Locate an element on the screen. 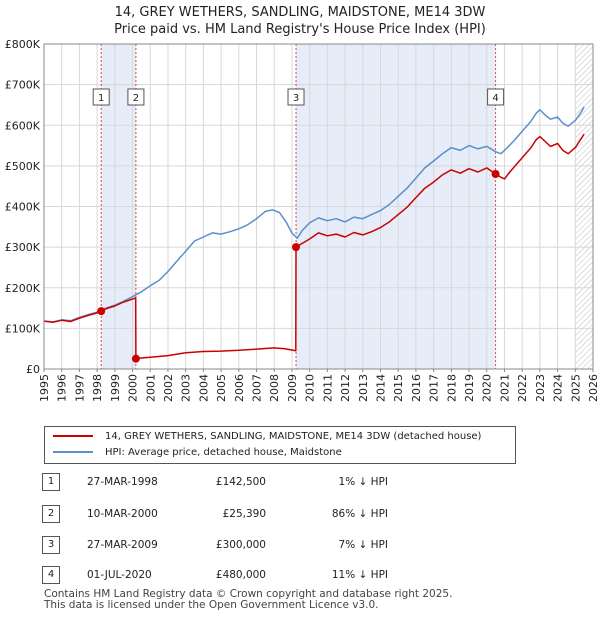  x-tick-label: 2015 is located at coordinates (398, 388).